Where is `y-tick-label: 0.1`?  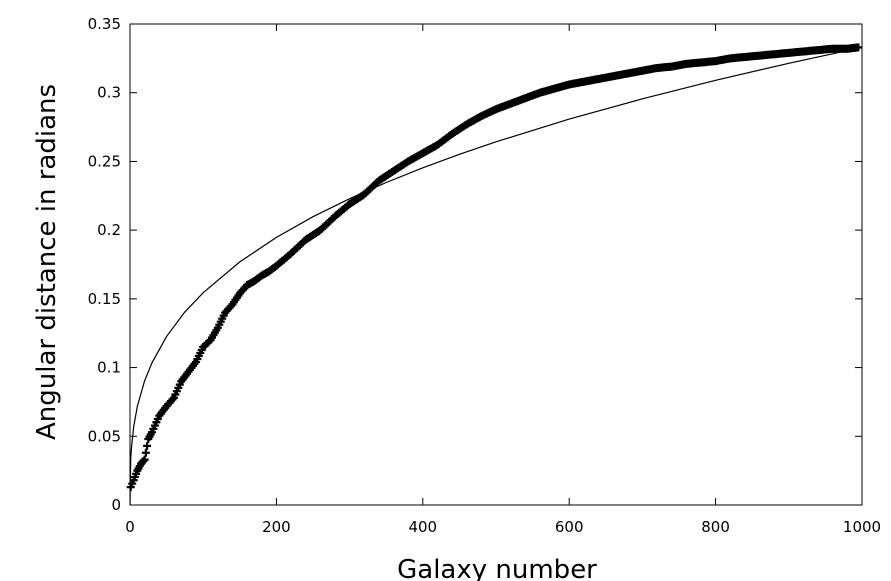 y-tick-label: 0.1 is located at coordinates (109, 368).